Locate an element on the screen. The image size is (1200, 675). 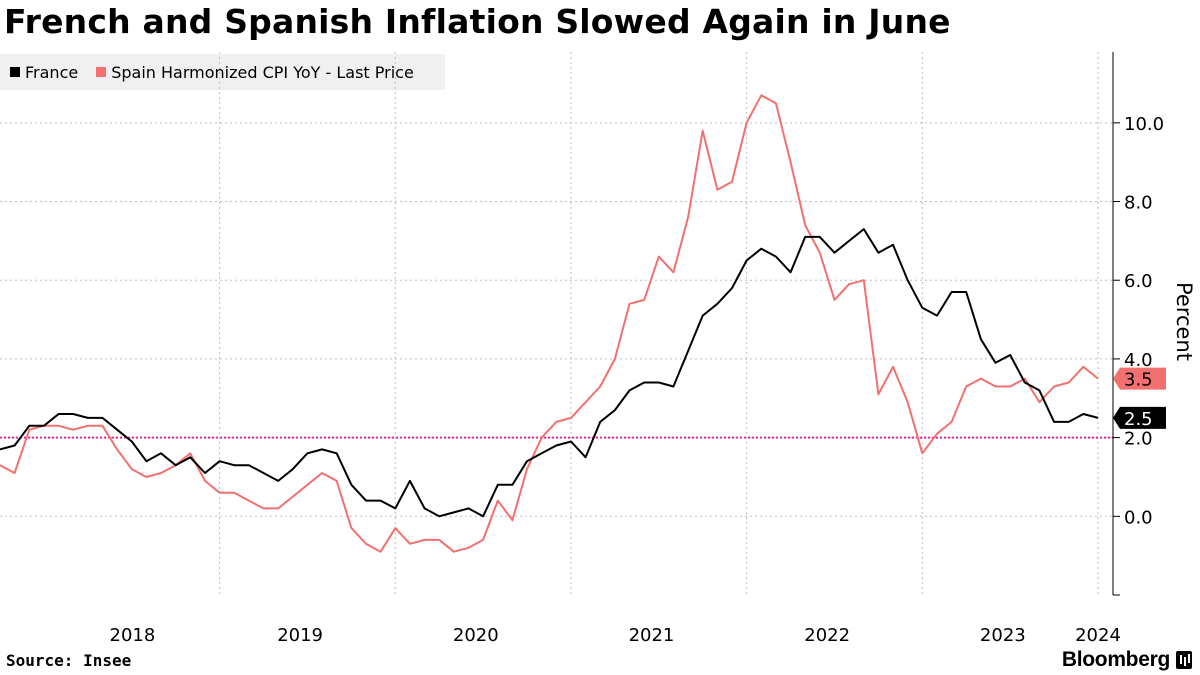
last-value-france-text: 2.5 is located at coordinates (1138, 419).